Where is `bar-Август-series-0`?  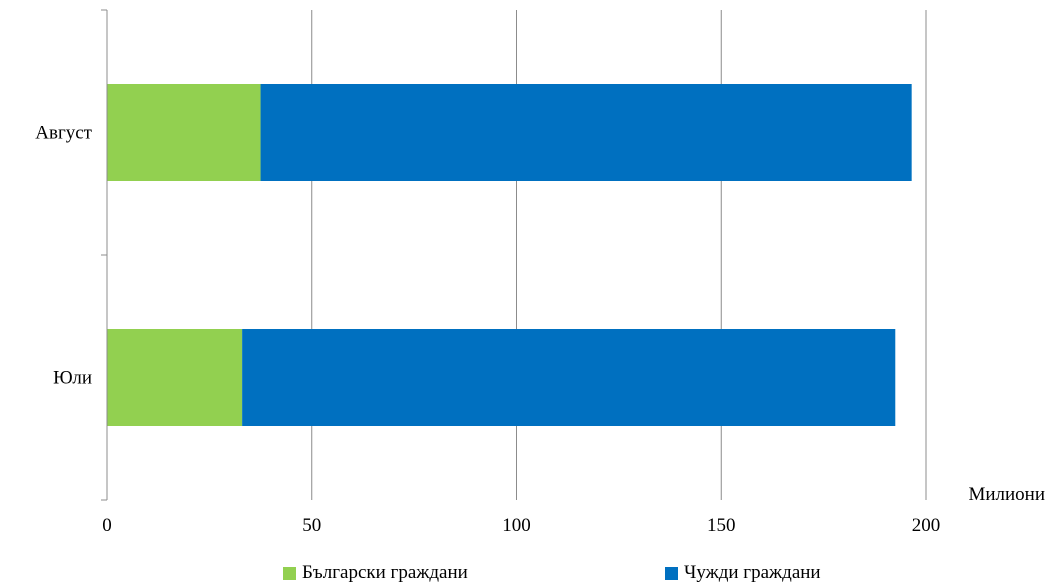
bar-Август-series-0 is located at coordinates (184, 132).